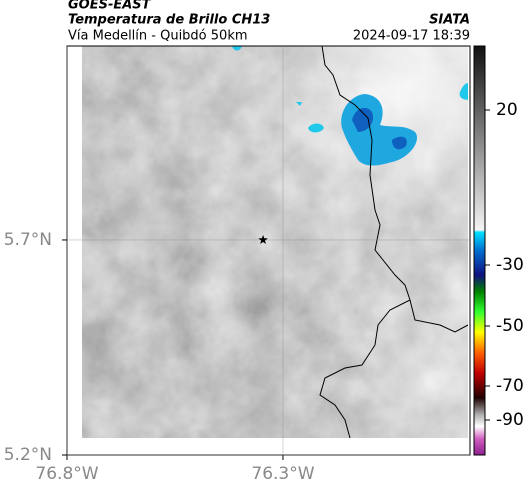  Describe the element at coordinates (449, 20) in the screenshot. I see `org: SIATA` at that location.